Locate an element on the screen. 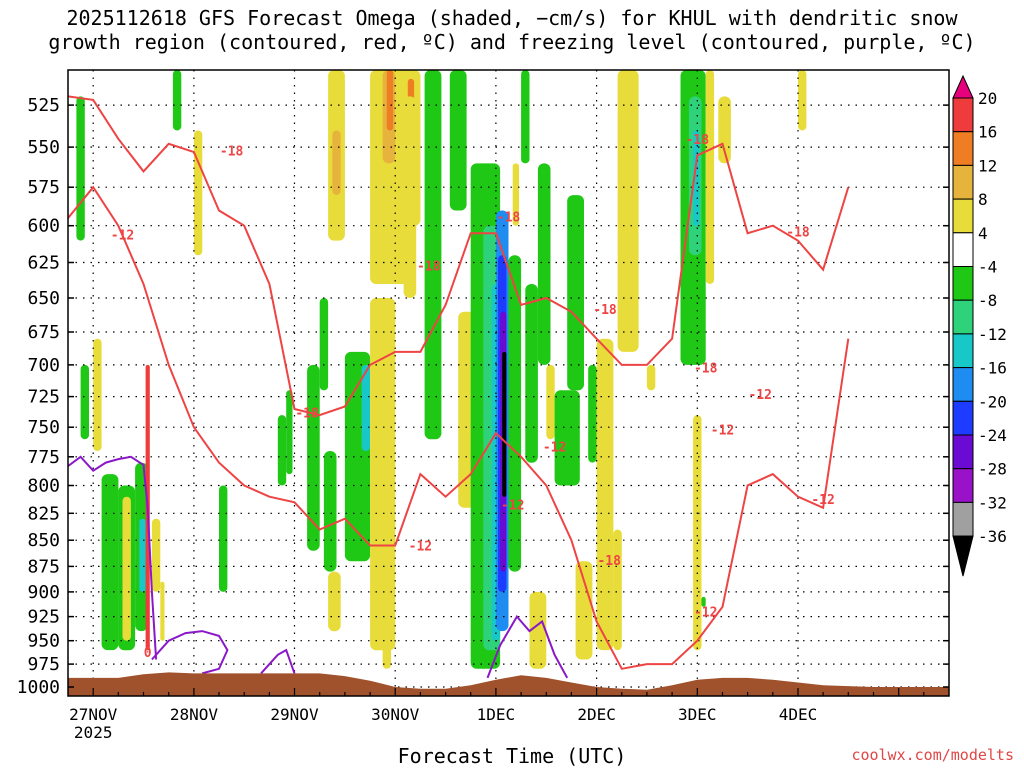  y-tick-label-975: 975 is located at coordinates (43, 664).